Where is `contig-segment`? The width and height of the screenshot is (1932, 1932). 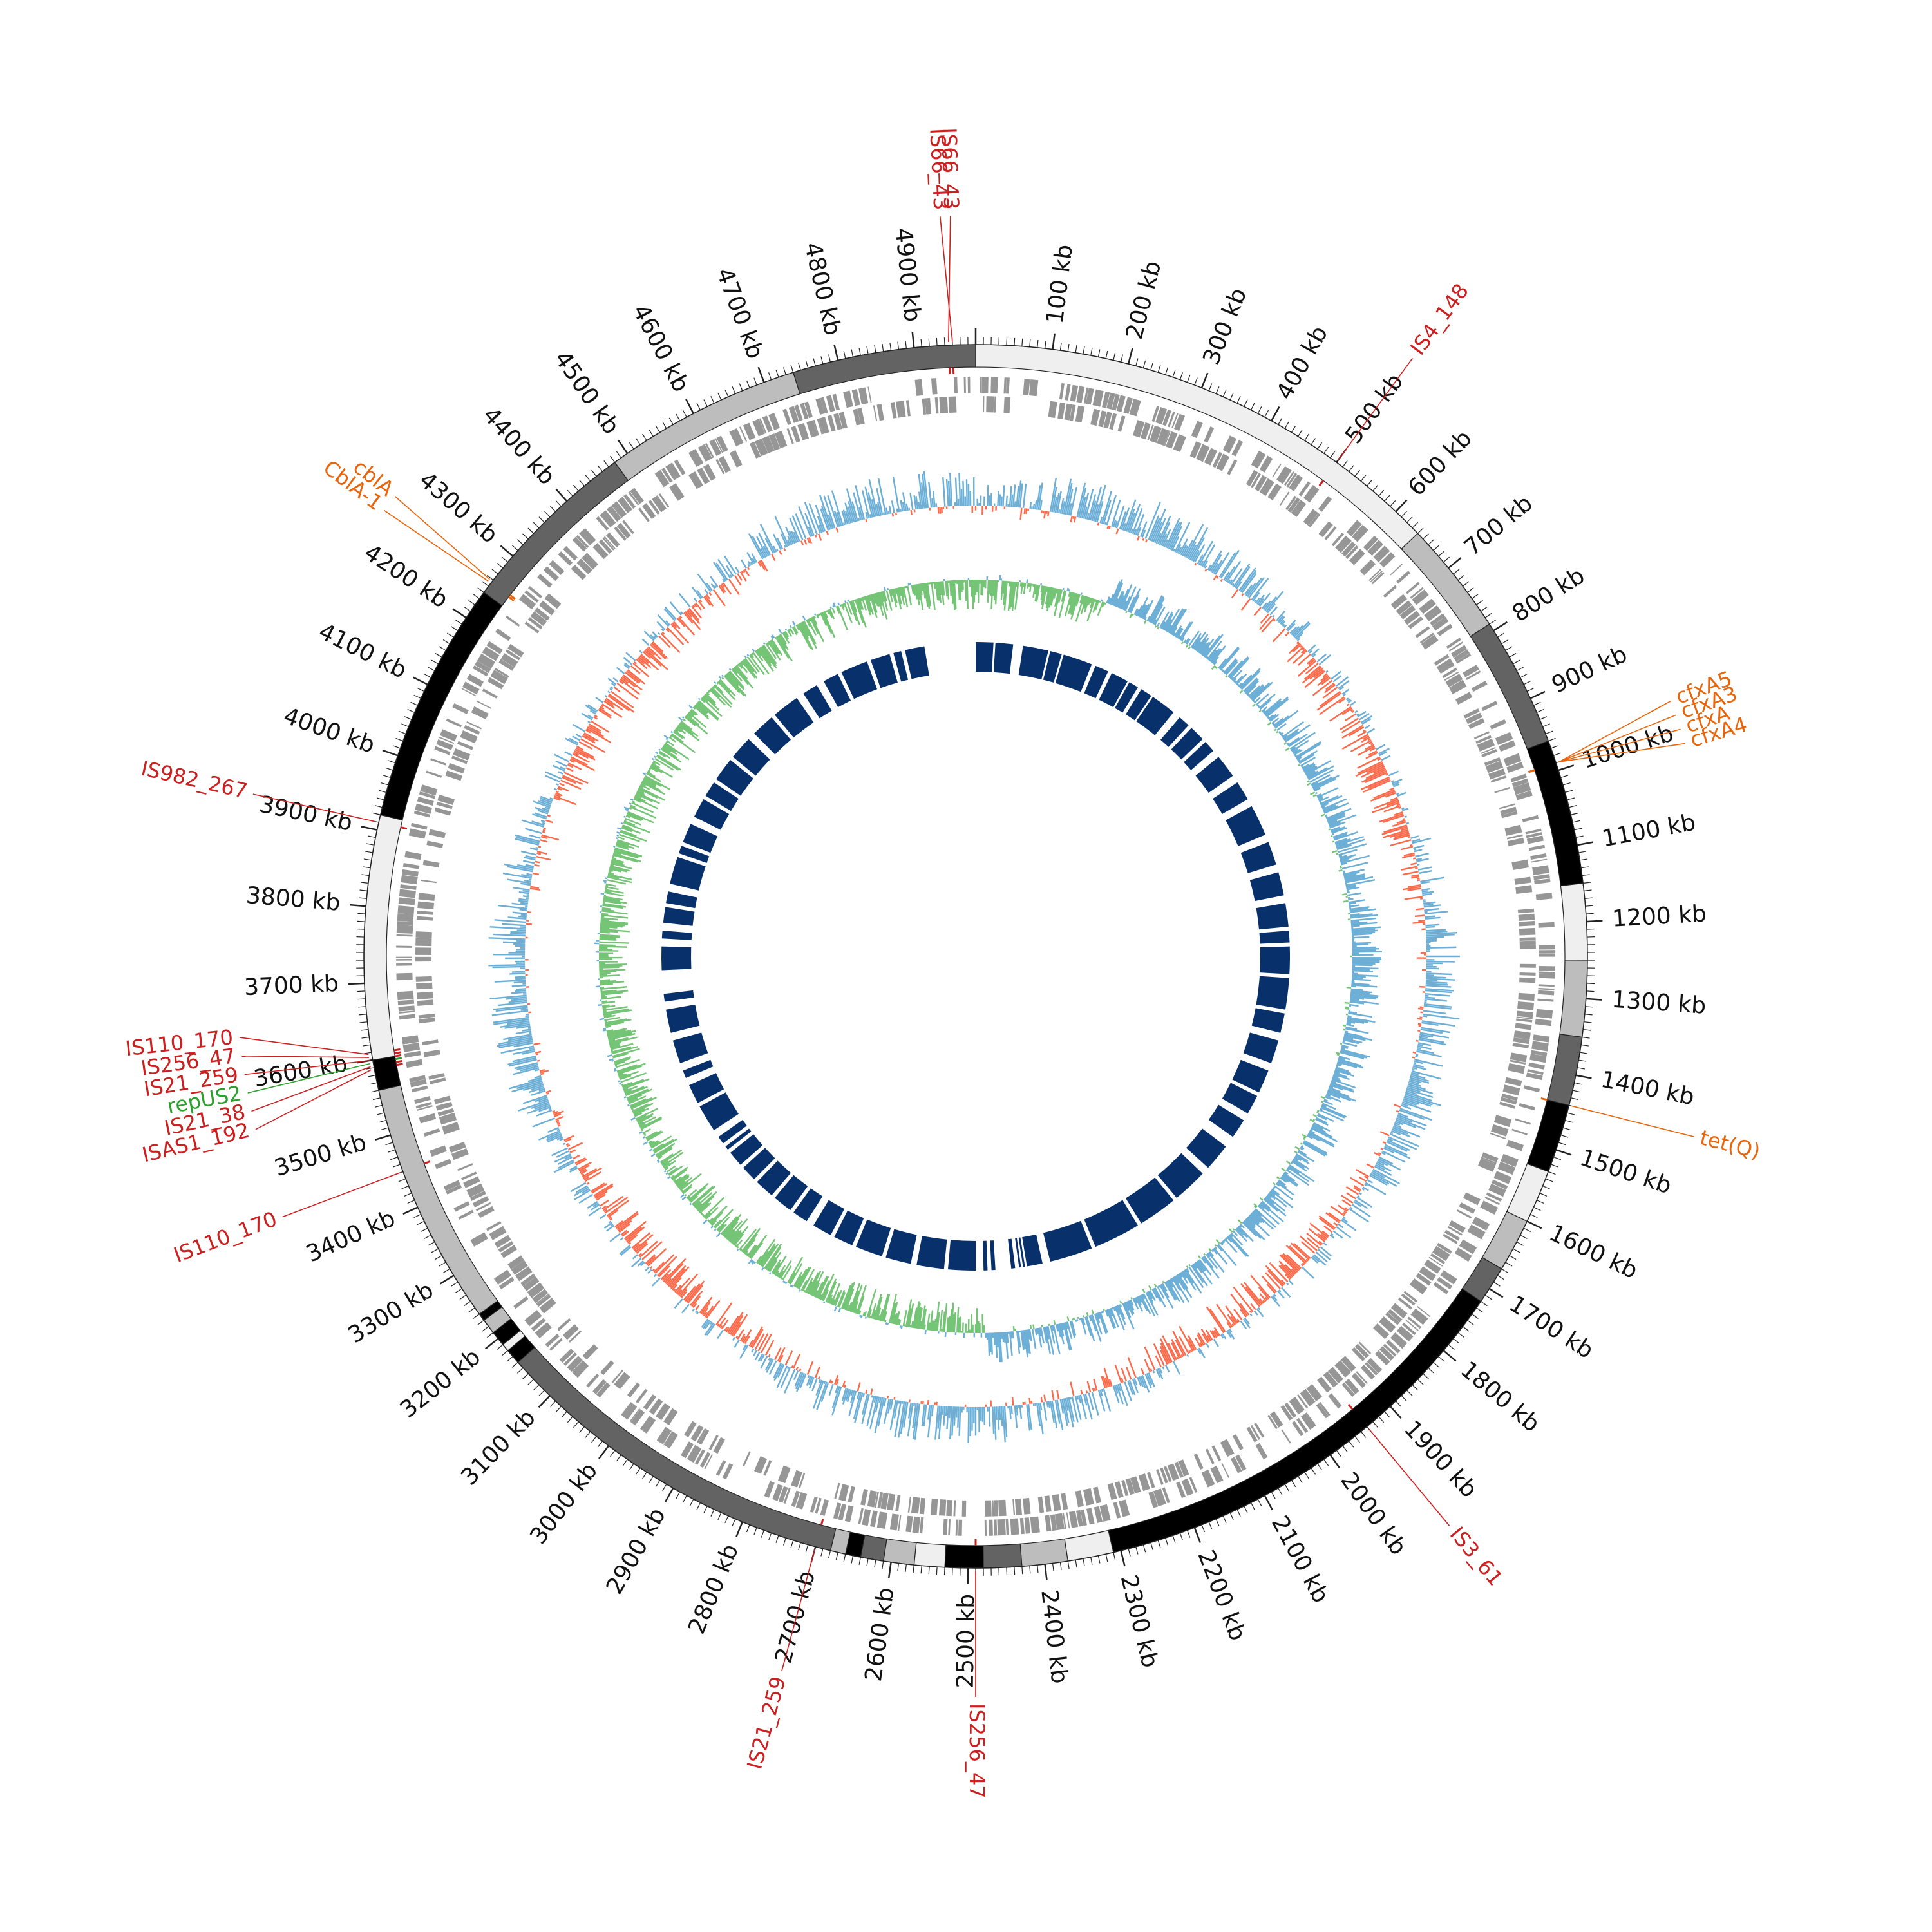
contig-segment is located at coordinates (707, 427).